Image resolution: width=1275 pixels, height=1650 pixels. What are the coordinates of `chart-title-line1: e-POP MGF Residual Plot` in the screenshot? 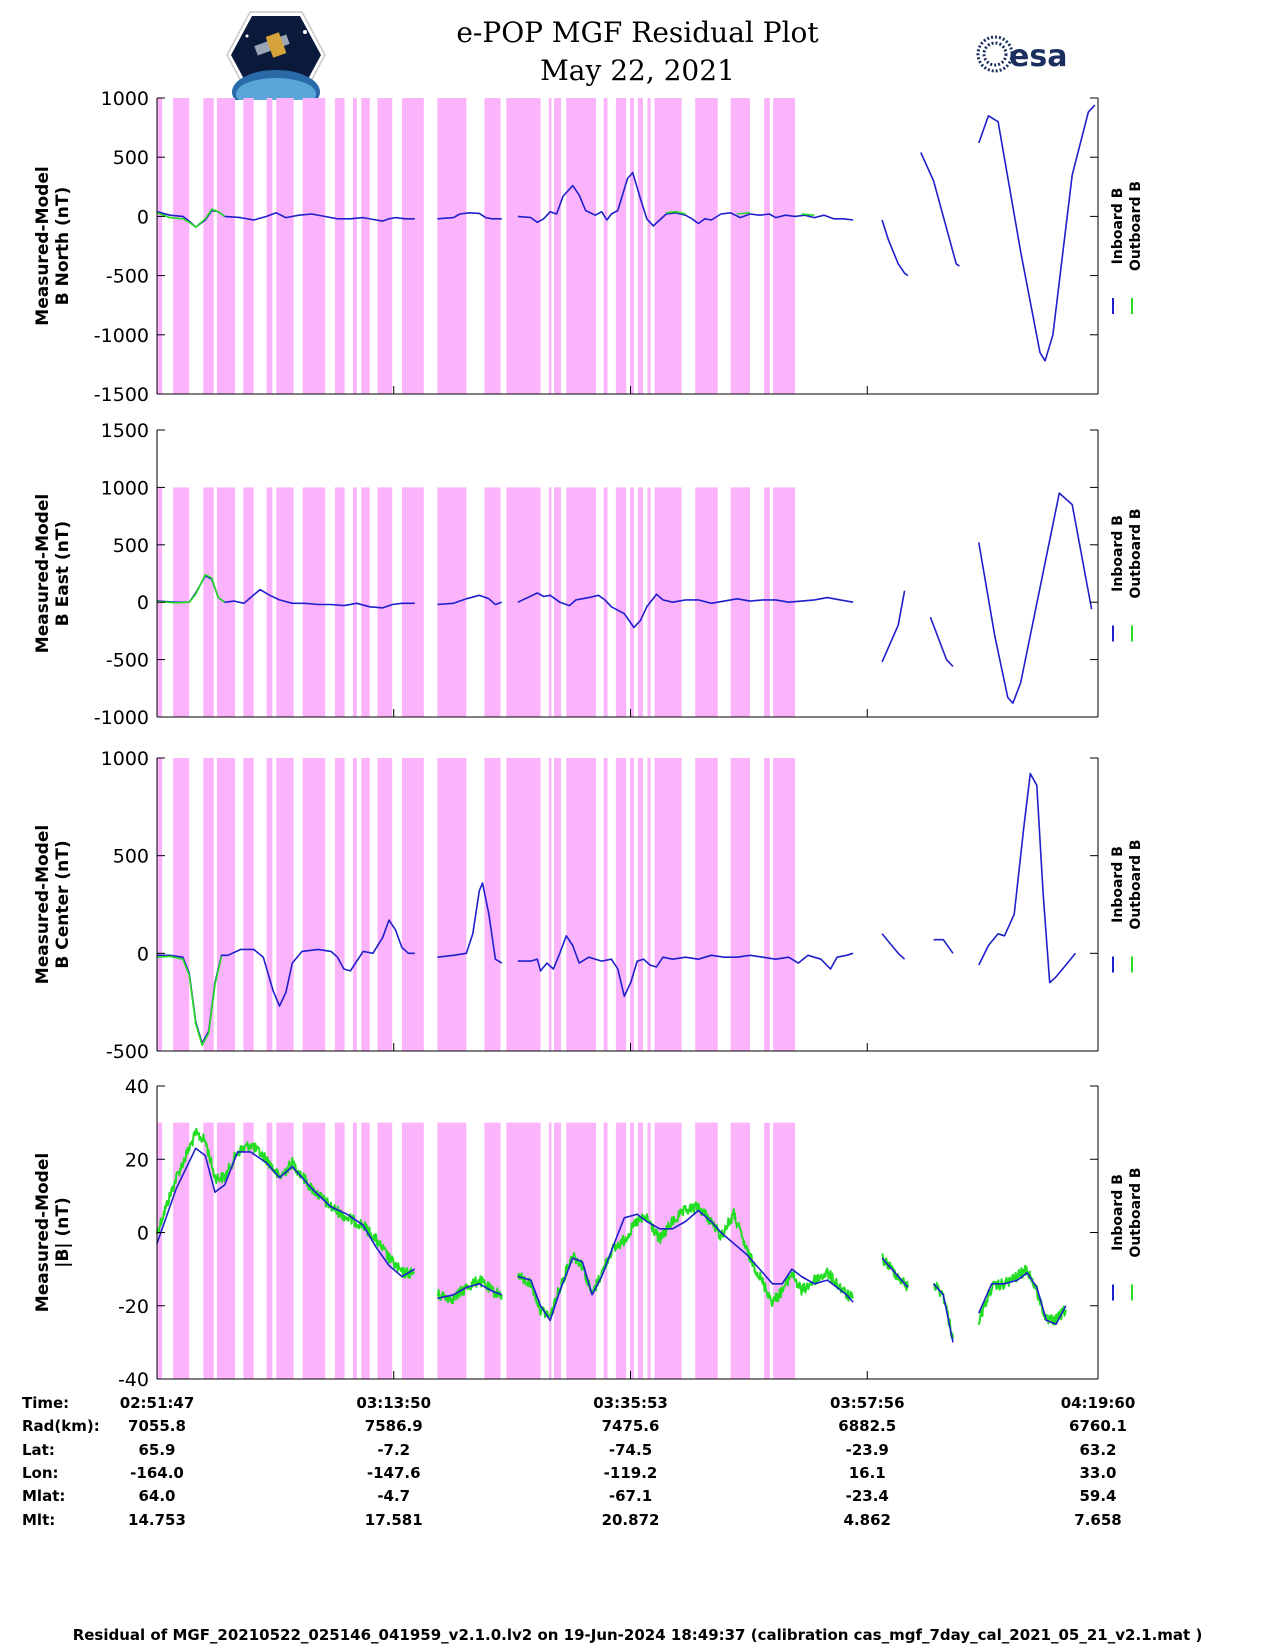 It's located at (637, 32).